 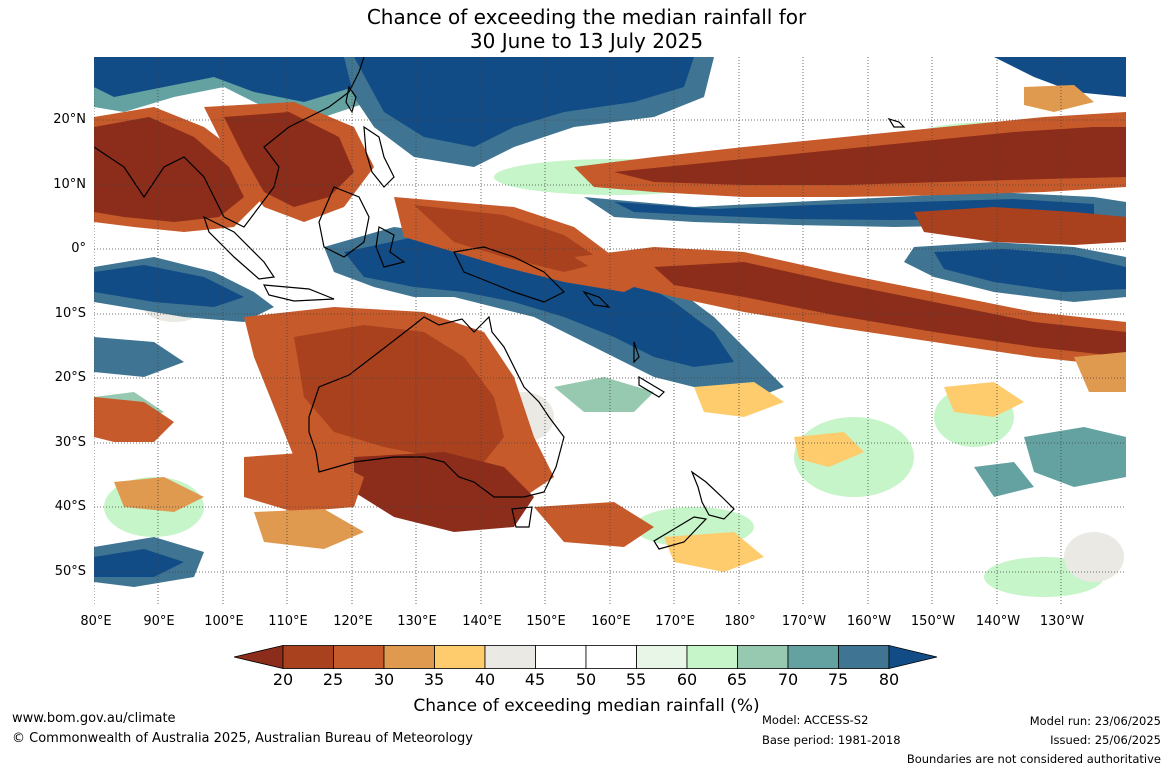 What do you see at coordinates (239, 247) in the screenshot?
I see `sumatra-coastline` at bounding box center [239, 247].